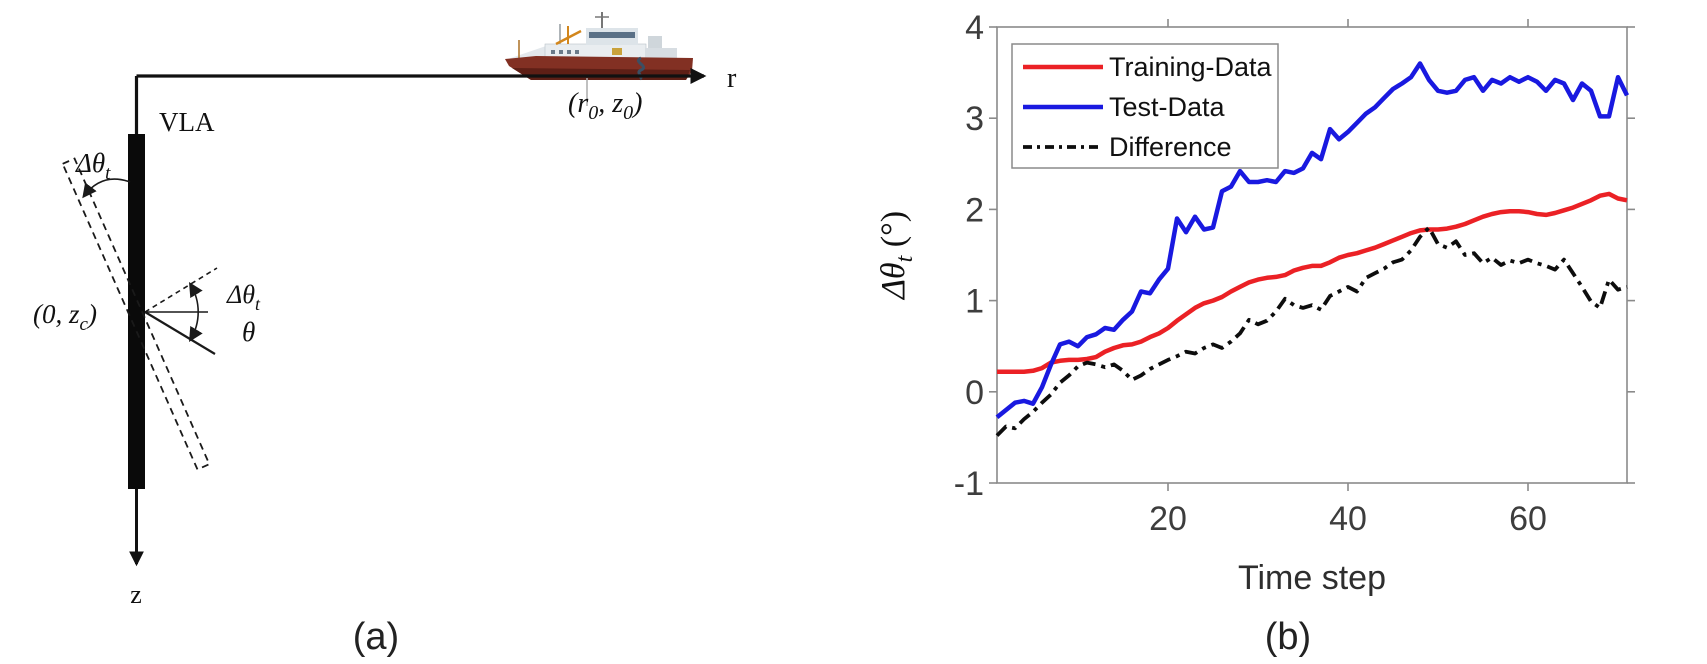  I want to click on depth-axis-label: z, so click(136, 594).